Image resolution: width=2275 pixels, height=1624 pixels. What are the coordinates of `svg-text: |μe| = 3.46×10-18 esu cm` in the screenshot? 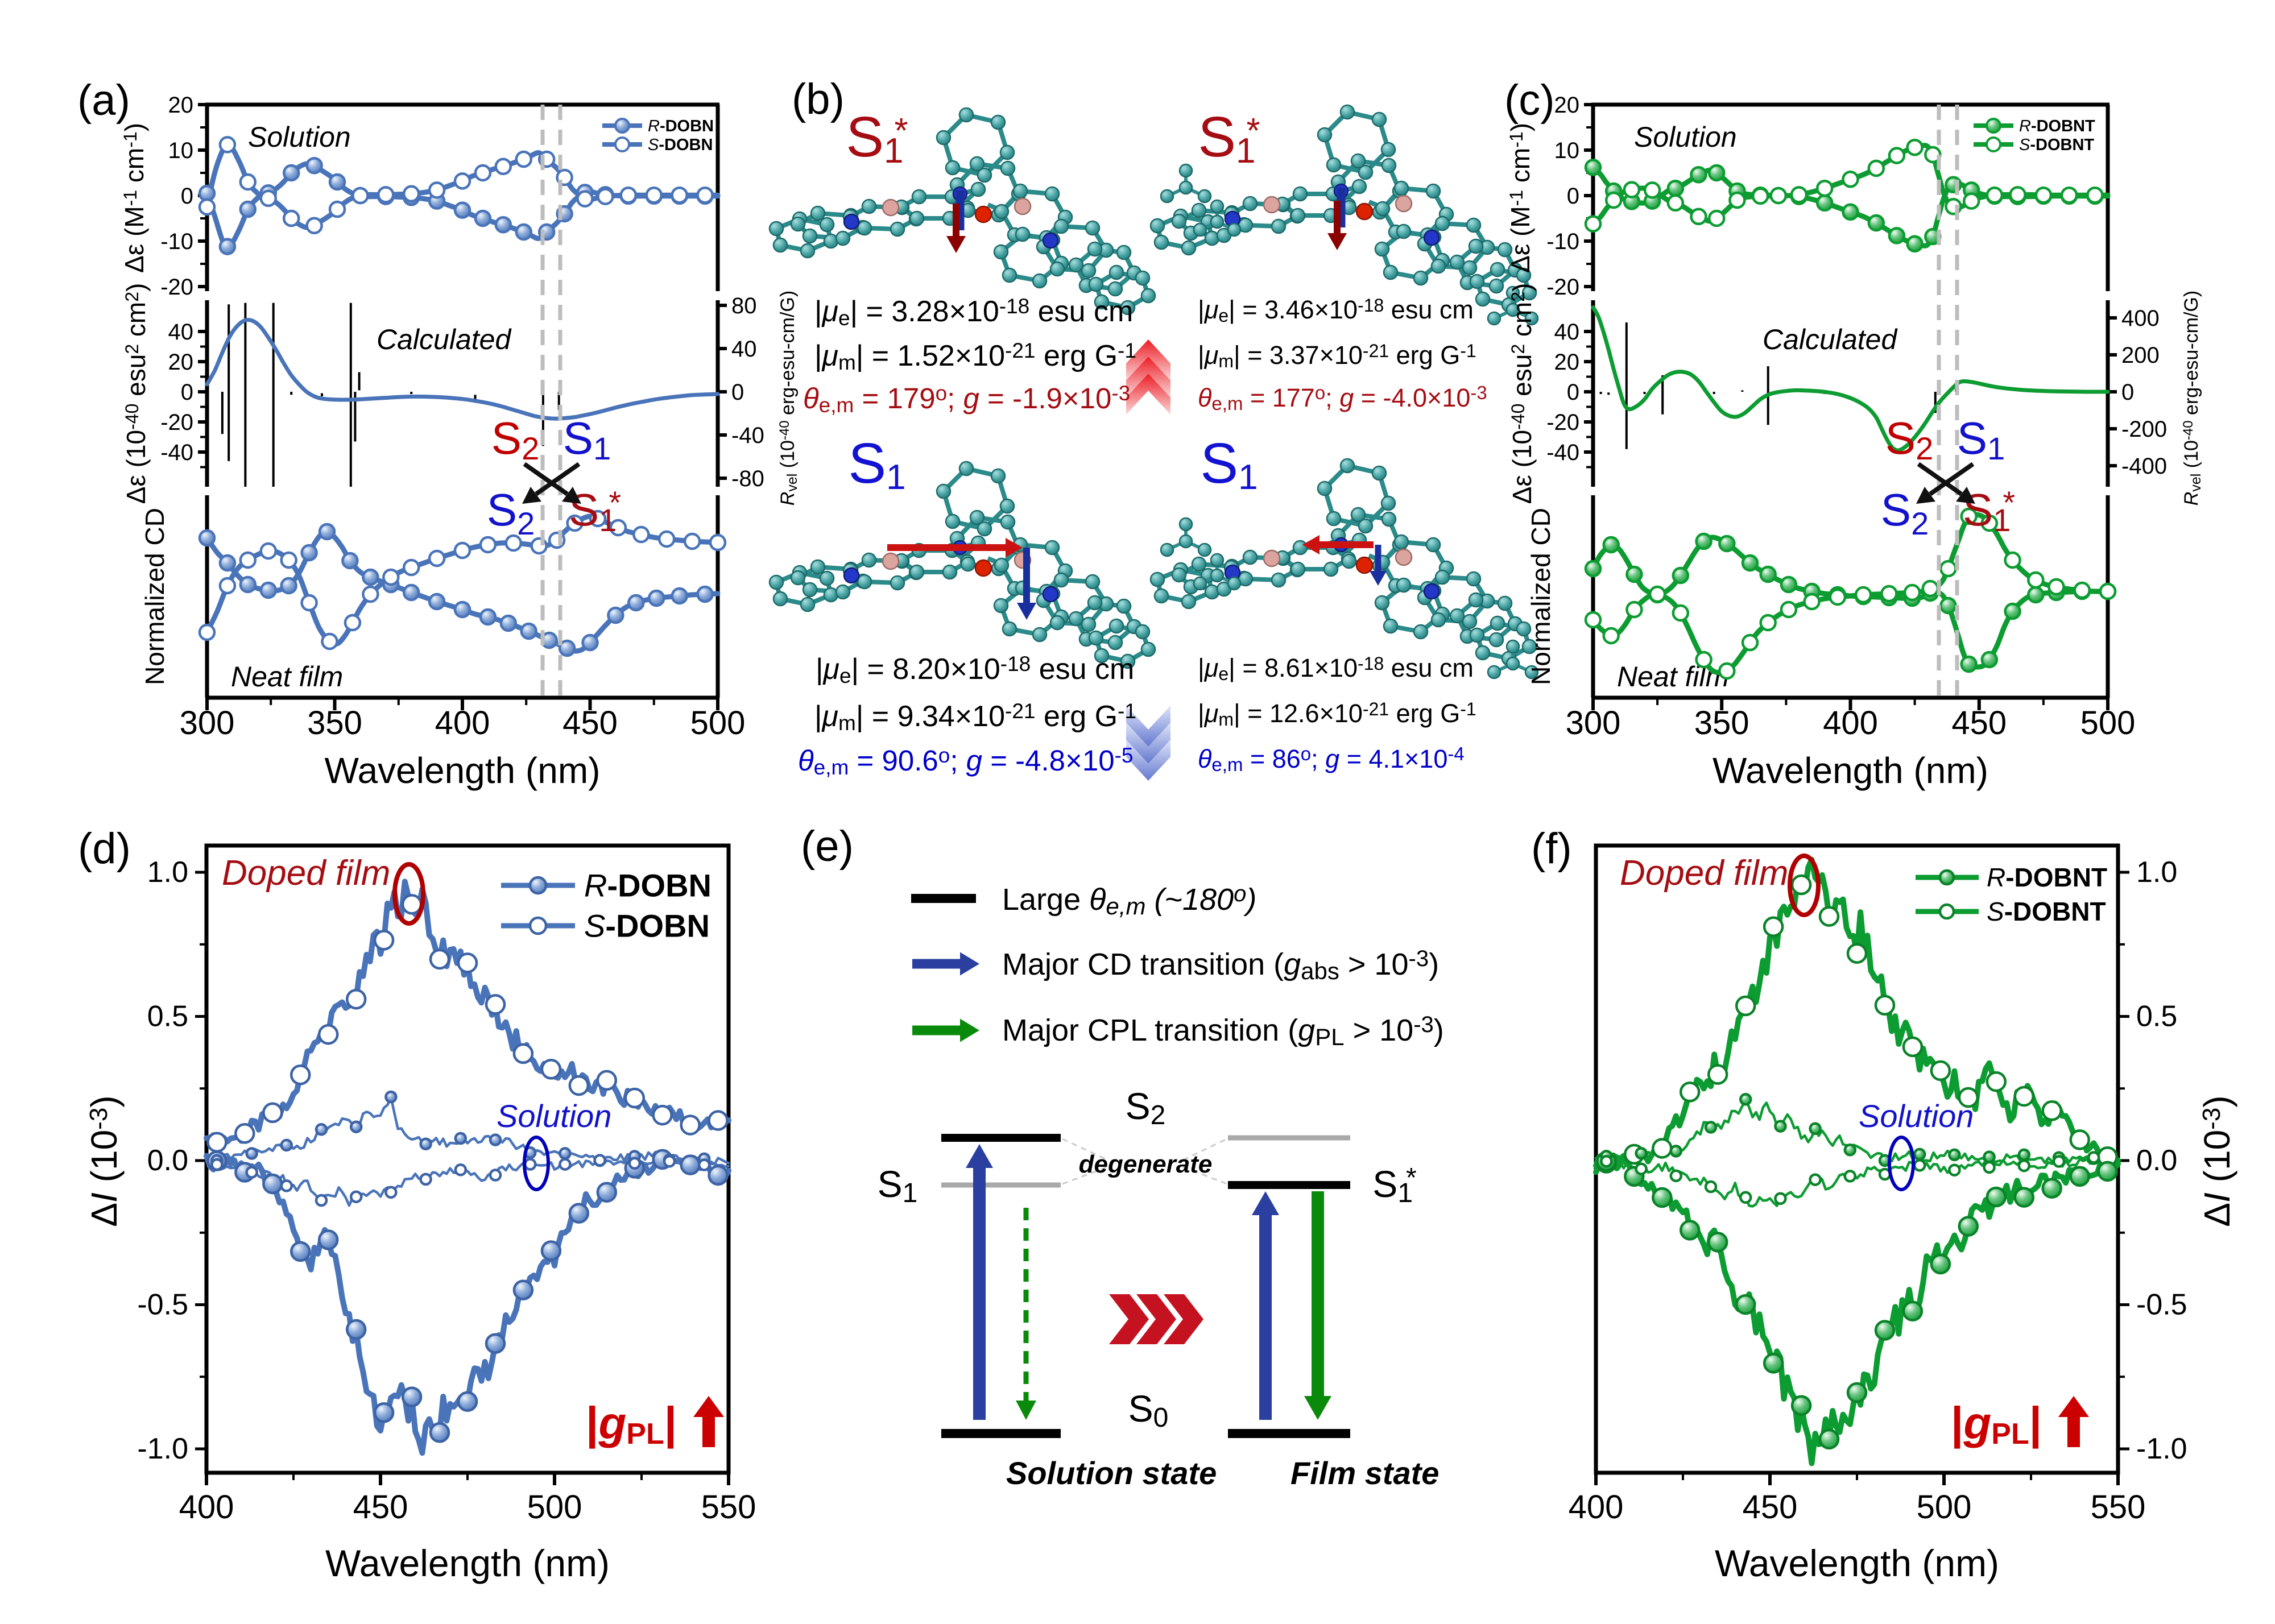 It's located at (1336, 310).